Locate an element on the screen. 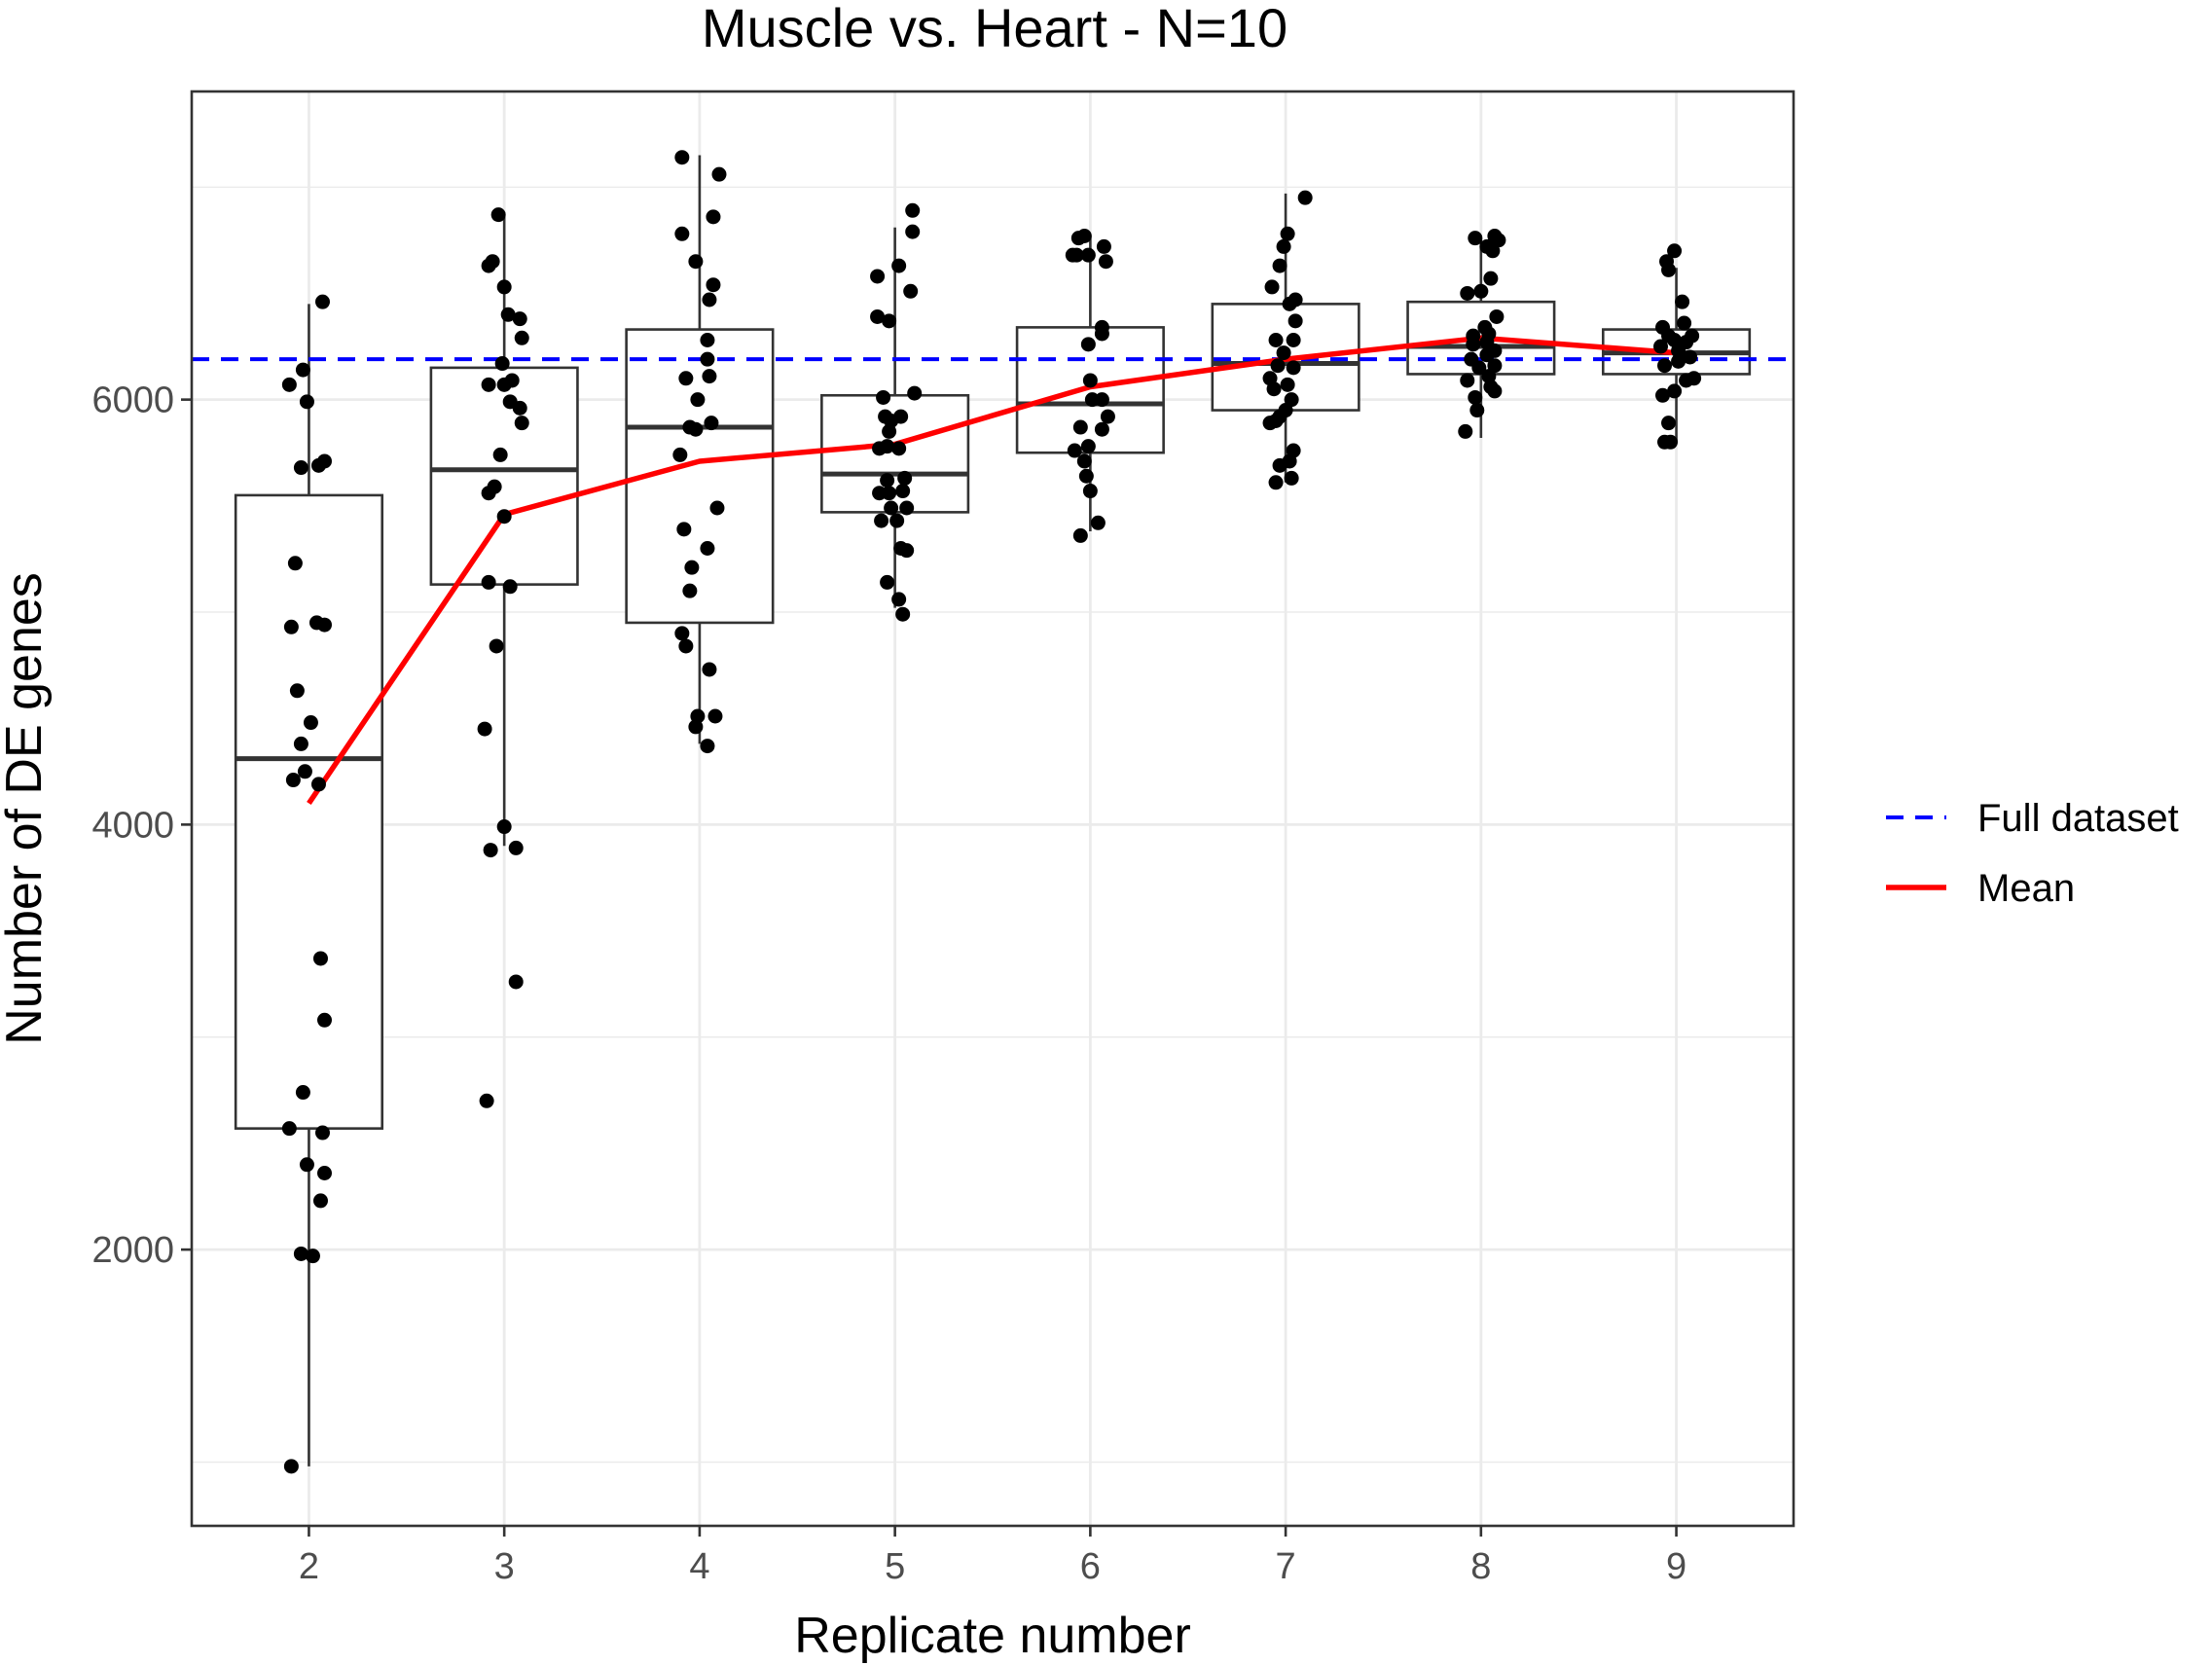 This screenshot has width=2212, height=1665. legend-label: Full dataset is located at coordinates (2078, 819).